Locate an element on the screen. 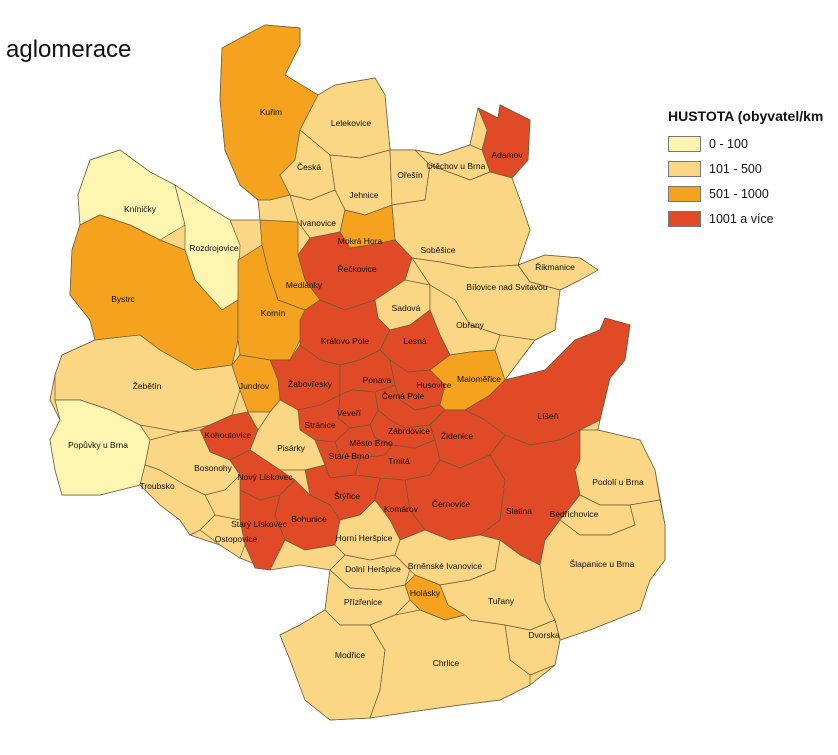 The height and width of the screenshot is (755, 838). district-label-slatina: Slatina is located at coordinates (519, 511).